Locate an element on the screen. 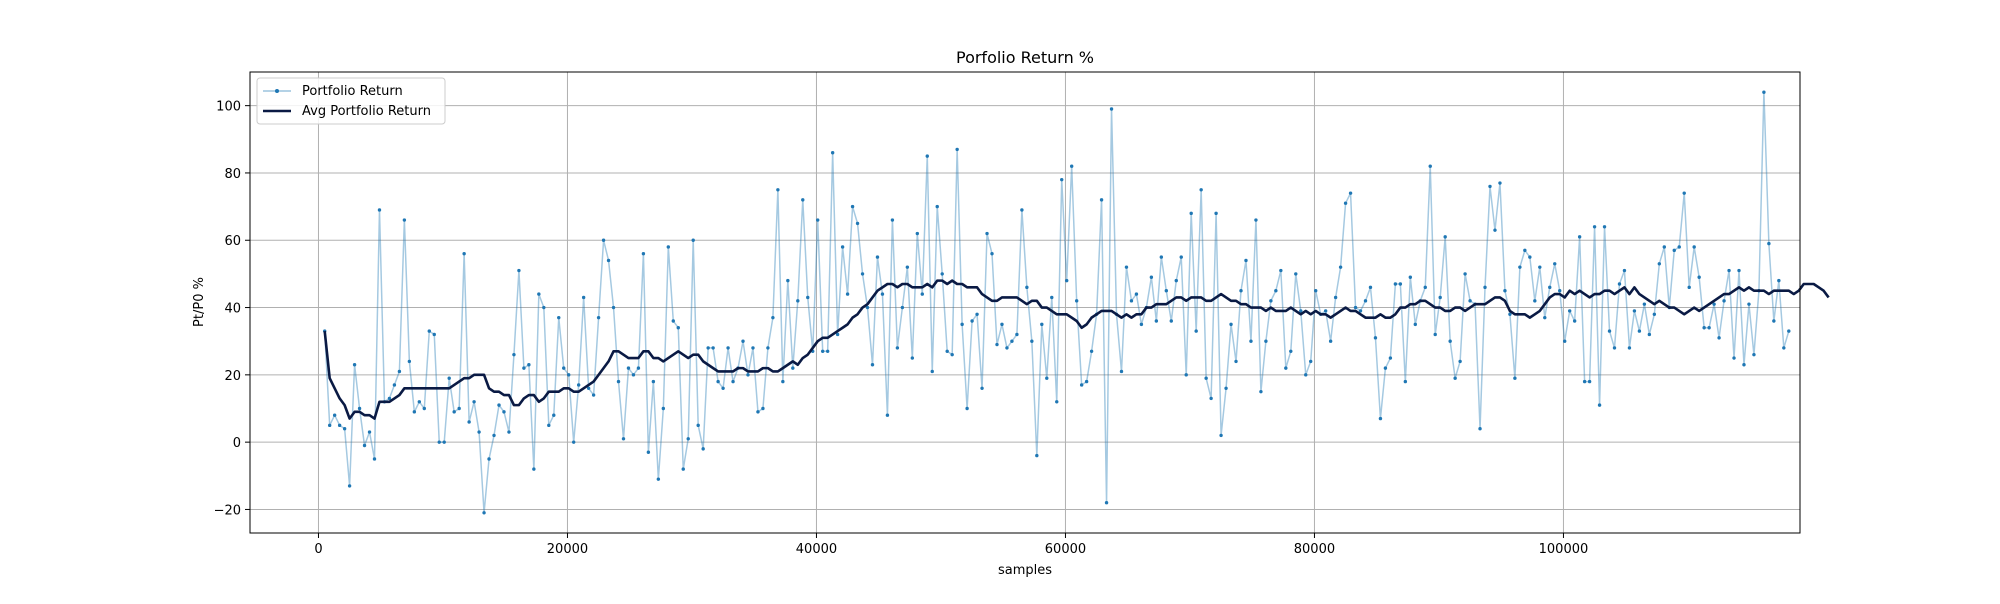 This screenshot has height=604, width=2000. x-tick-label: 100000 is located at coordinates (1564, 549).